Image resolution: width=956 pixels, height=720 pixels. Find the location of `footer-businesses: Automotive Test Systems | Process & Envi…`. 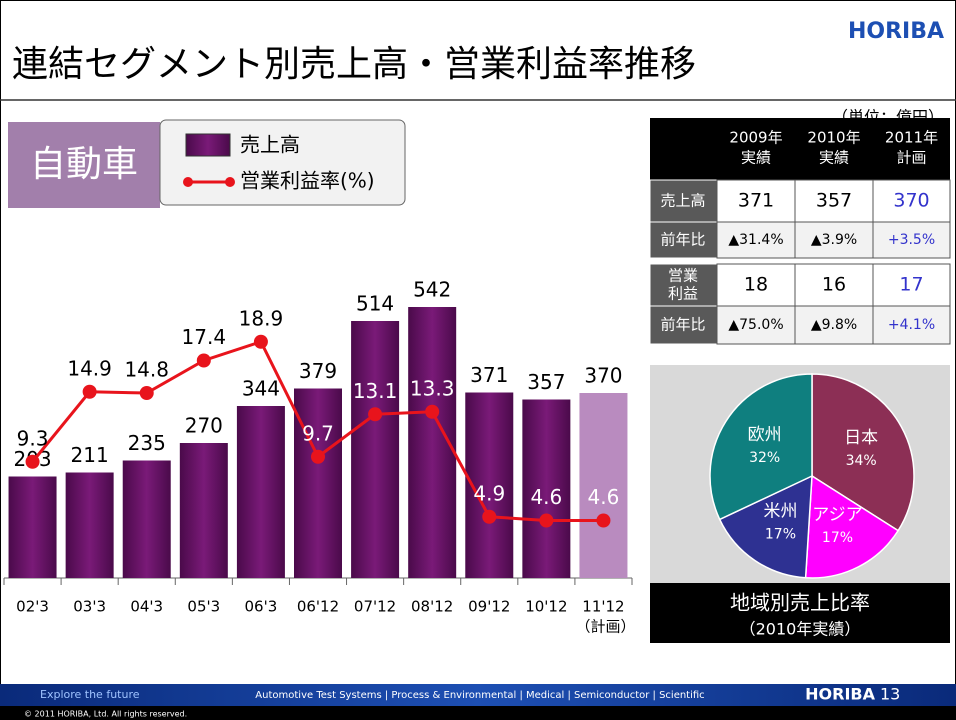

footer-businesses: Automotive Test Systems | Process & Envi… is located at coordinates (479, 695).